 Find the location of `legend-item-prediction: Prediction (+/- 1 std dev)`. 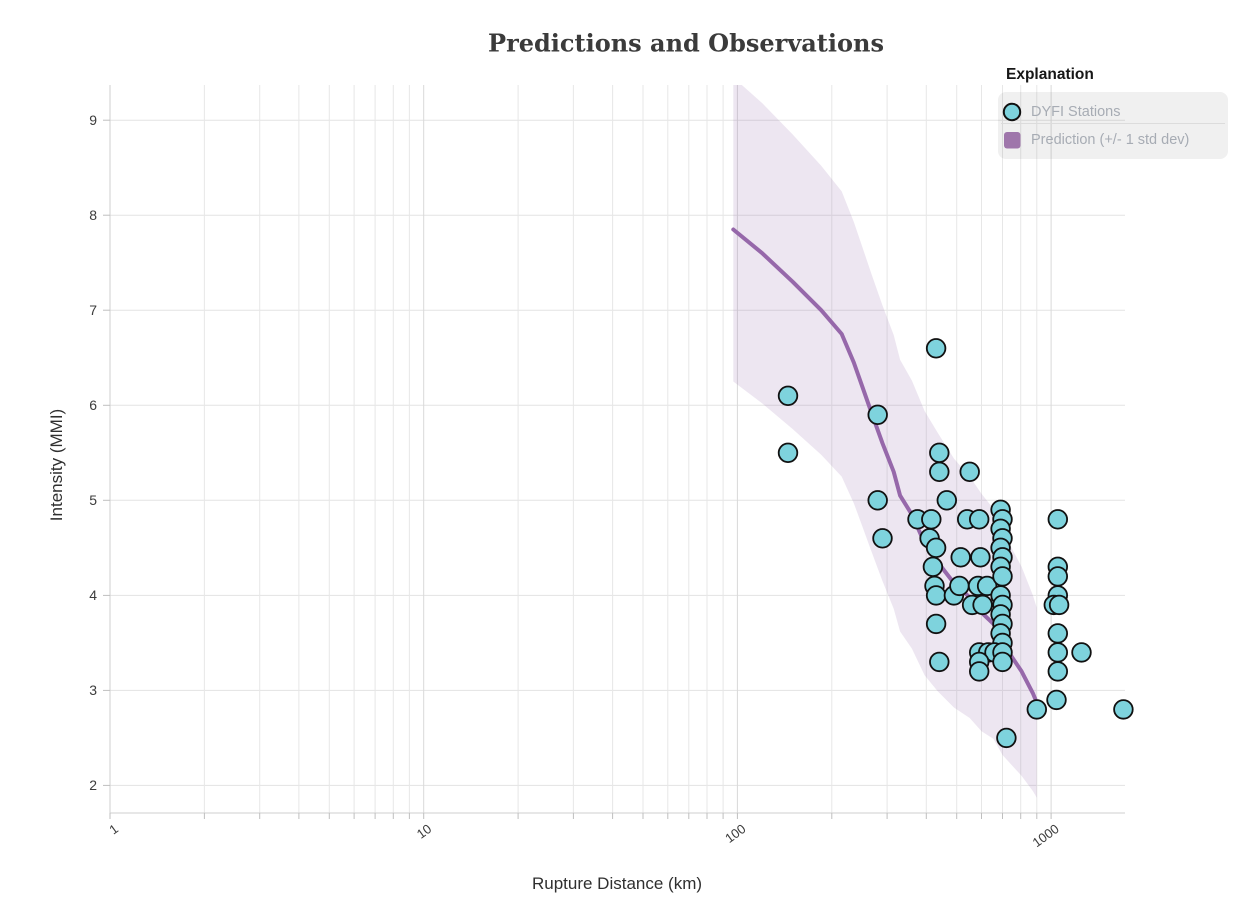

legend-item-prediction: Prediction (+/- 1 std dev) is located at coordinates (1110, 140).